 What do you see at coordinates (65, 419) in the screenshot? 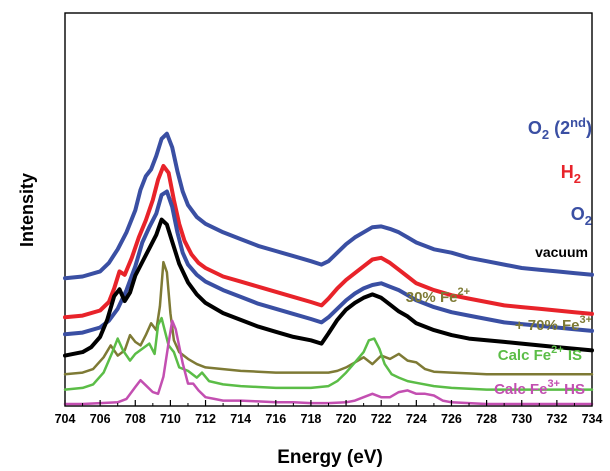
I see `x-tick-label-704: 704` at bounding box center [65, 419].